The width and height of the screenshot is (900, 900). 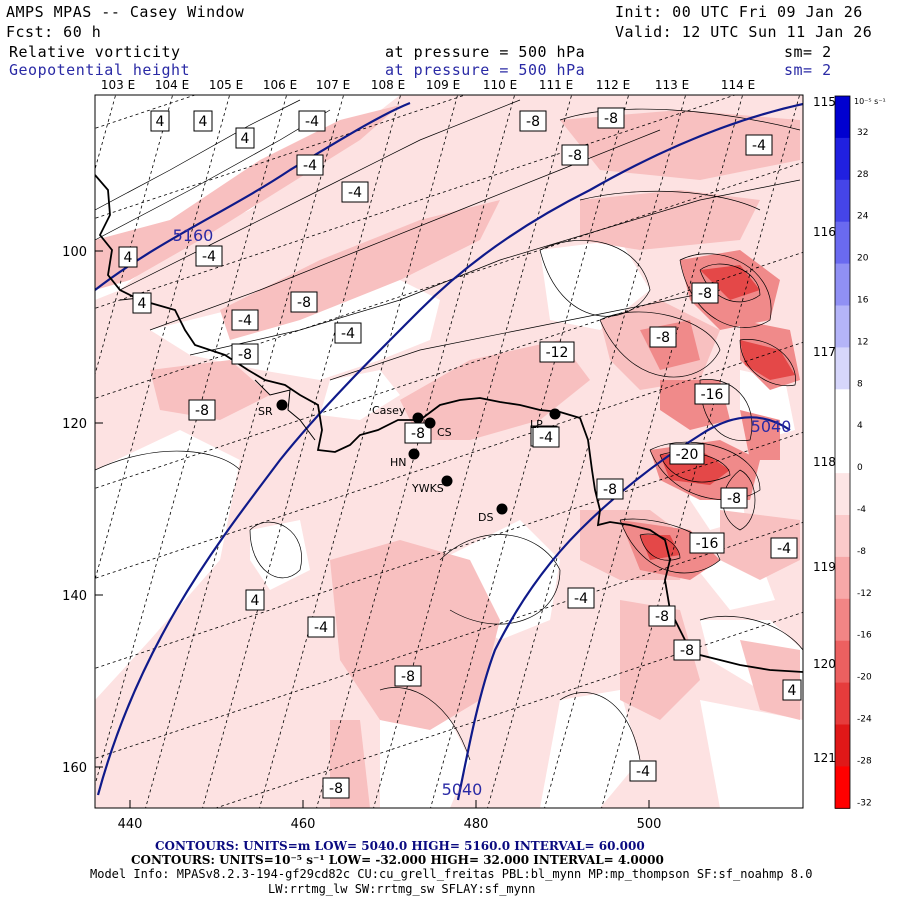 What do you see at coordinates (398, 462) in the screenshot?
I see `station-label: HN` at bounding box center [398, 462].